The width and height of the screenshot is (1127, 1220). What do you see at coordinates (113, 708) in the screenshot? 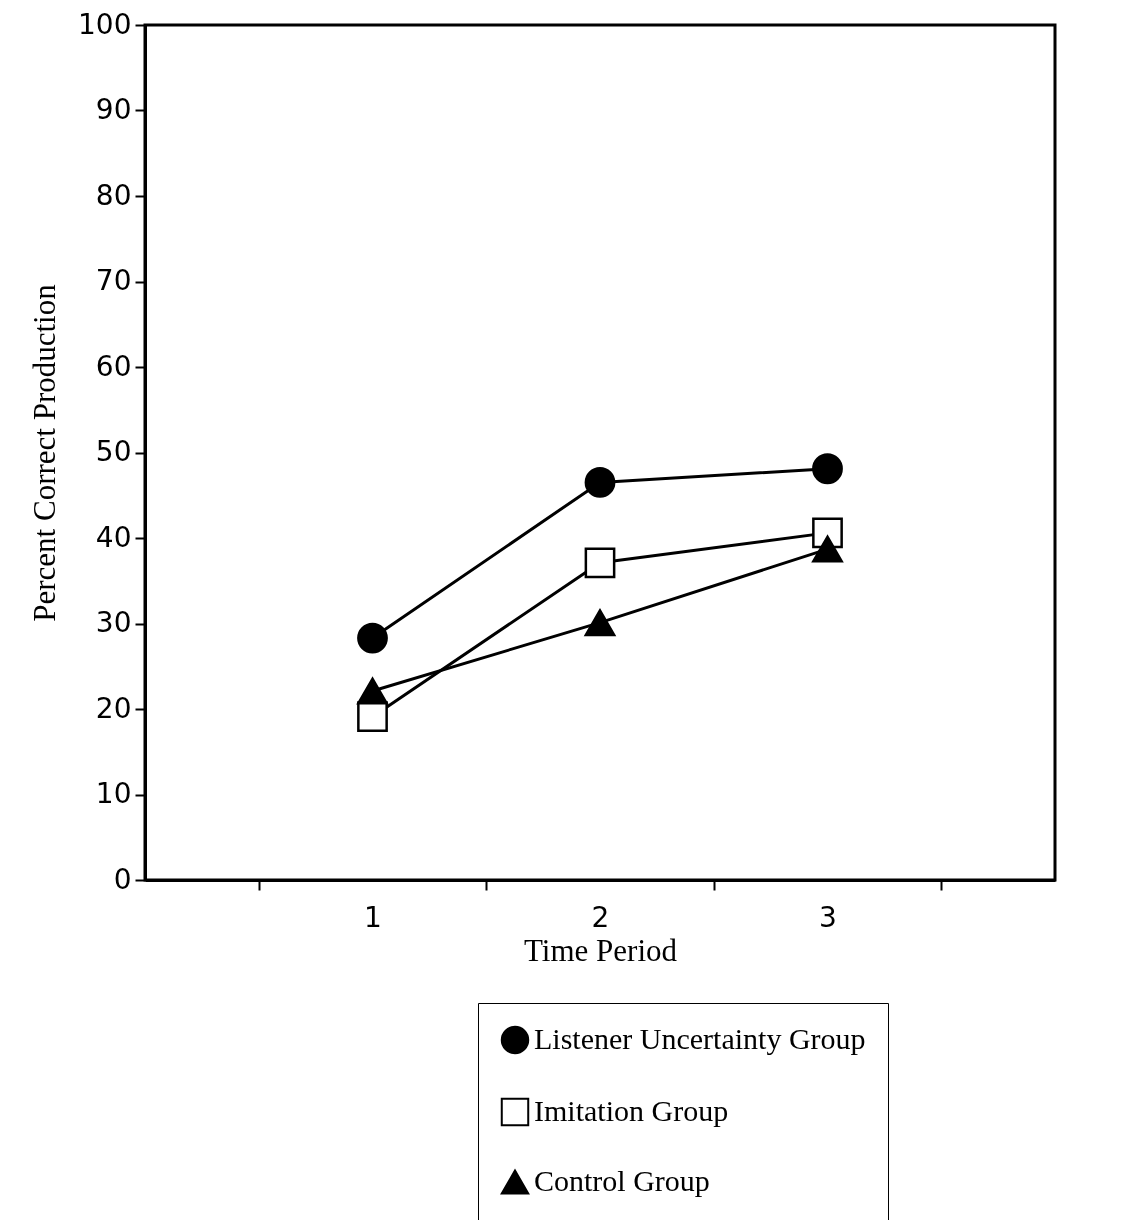
I see `y-tick-label: 20` at bounding box center [113, 708].